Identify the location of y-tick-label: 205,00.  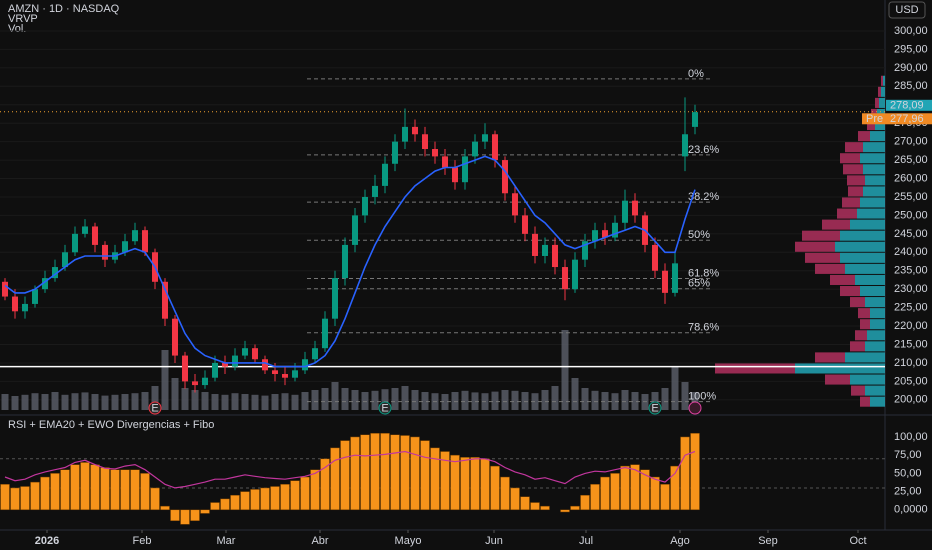
(911, 381).